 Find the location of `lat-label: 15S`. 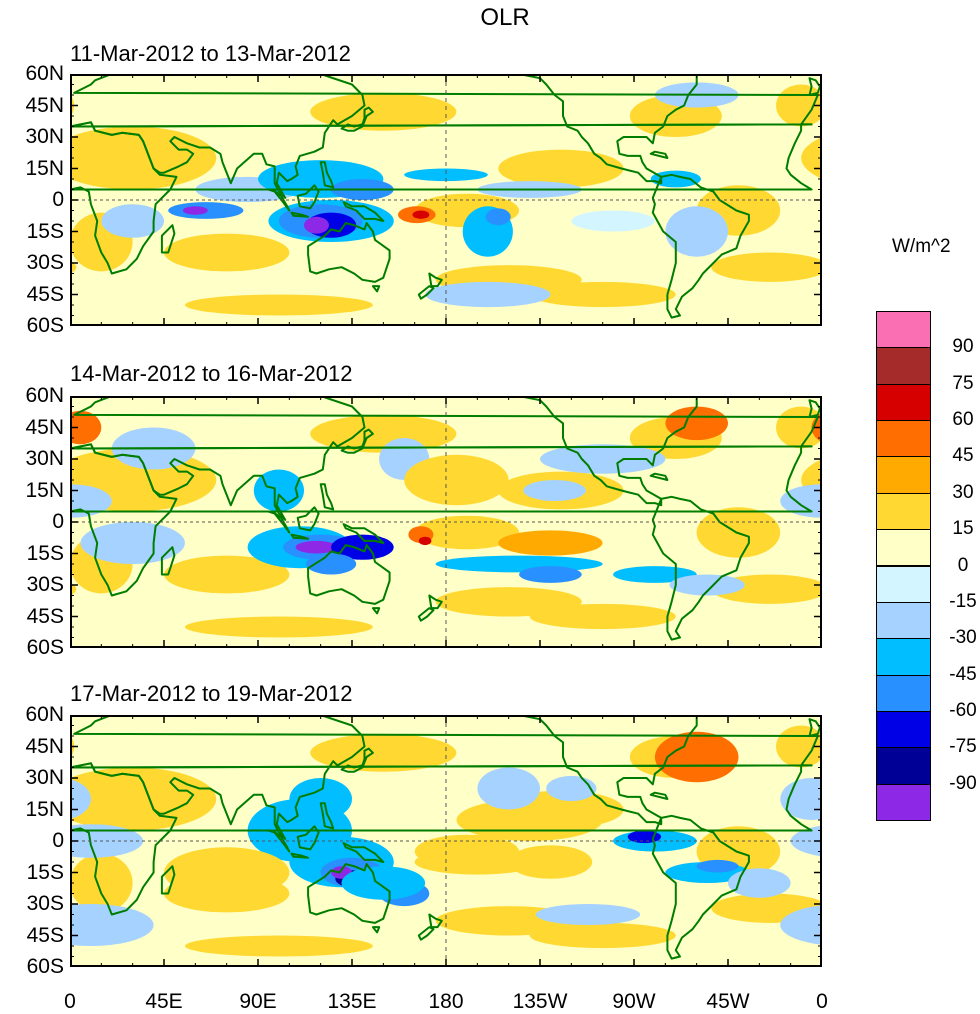

lat-label: 15S is located at coordinates (45, 231).